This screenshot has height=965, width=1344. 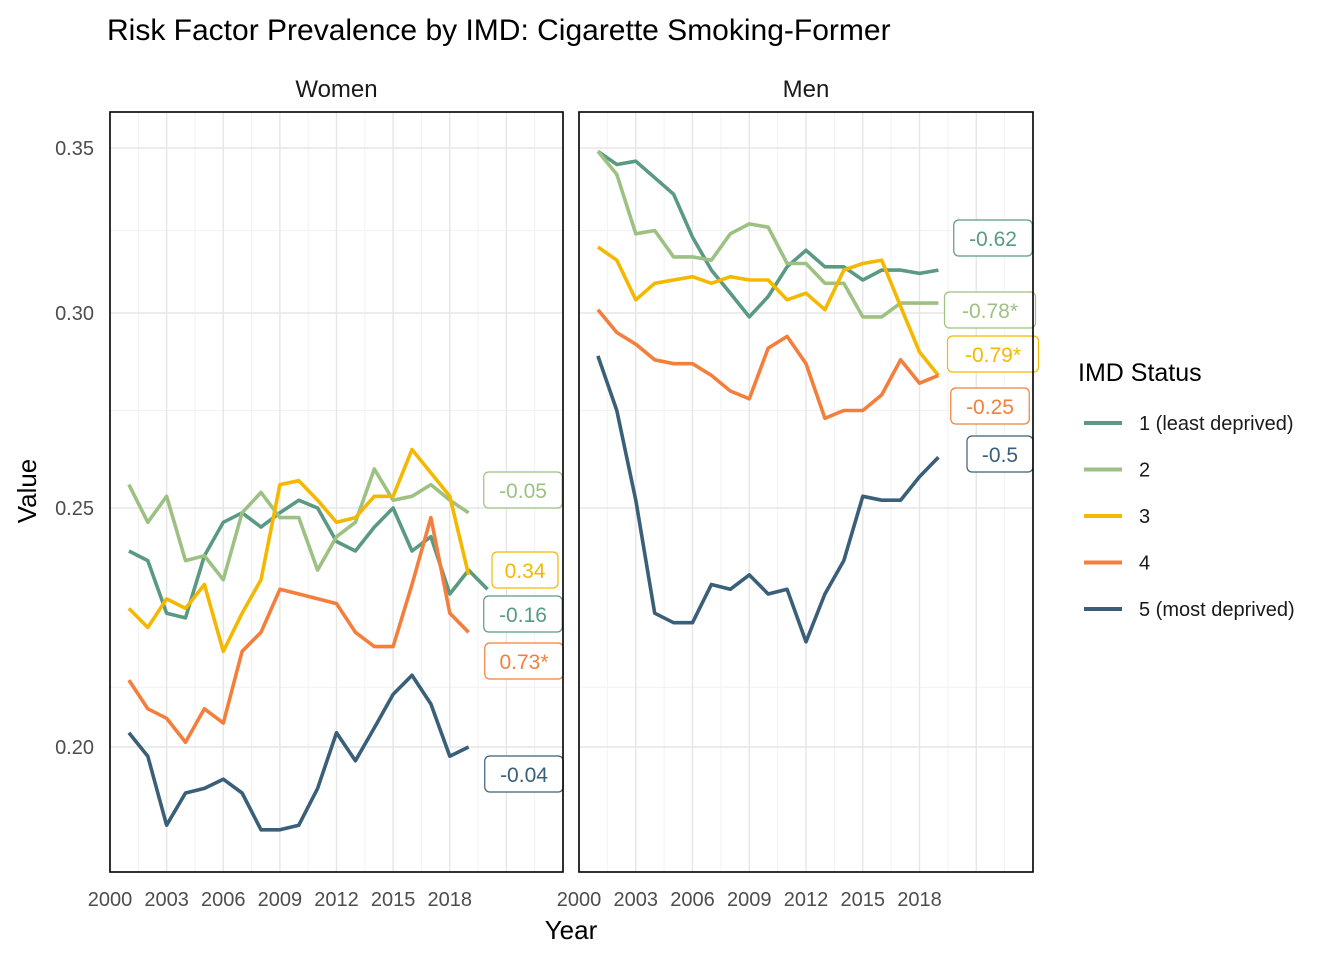 I want to click on value-label-women-4: 0.73*, so click(x=524, y=661).